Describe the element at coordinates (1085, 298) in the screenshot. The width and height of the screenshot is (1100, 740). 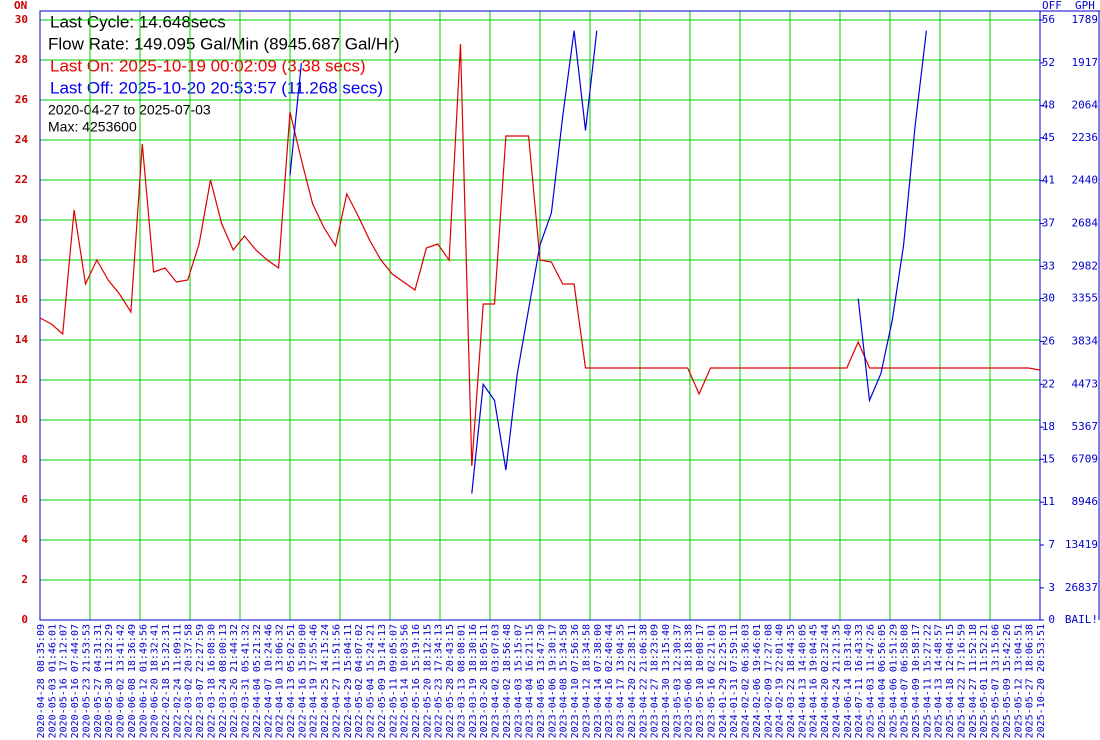
I see `gph-tick-label: 3355` at that location.